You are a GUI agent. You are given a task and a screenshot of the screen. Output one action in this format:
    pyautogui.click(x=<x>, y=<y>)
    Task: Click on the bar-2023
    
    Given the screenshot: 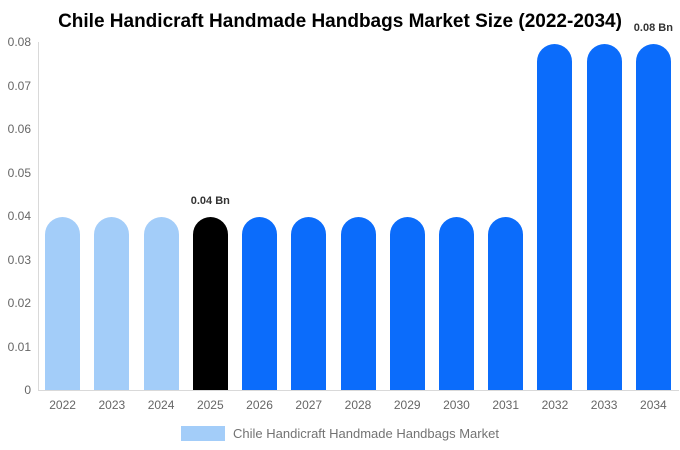 What is the action you would take?
    pyautogui.click(x=112, y=303)
    